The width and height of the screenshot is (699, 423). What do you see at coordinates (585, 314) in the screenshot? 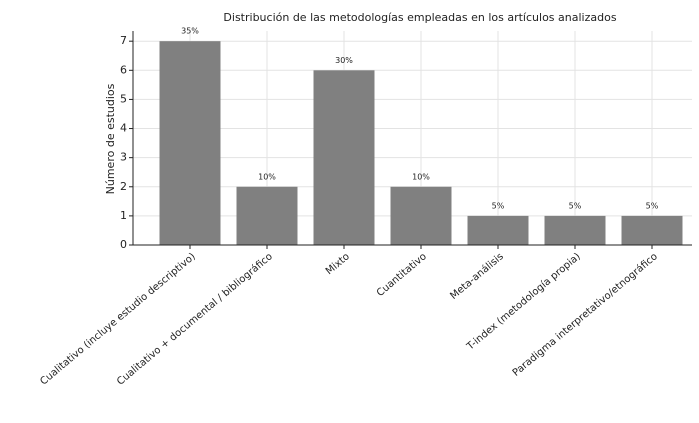
I see `x-tick-label: Paradigma interpretativo/etnográfico` at bounding box center [585, 314].